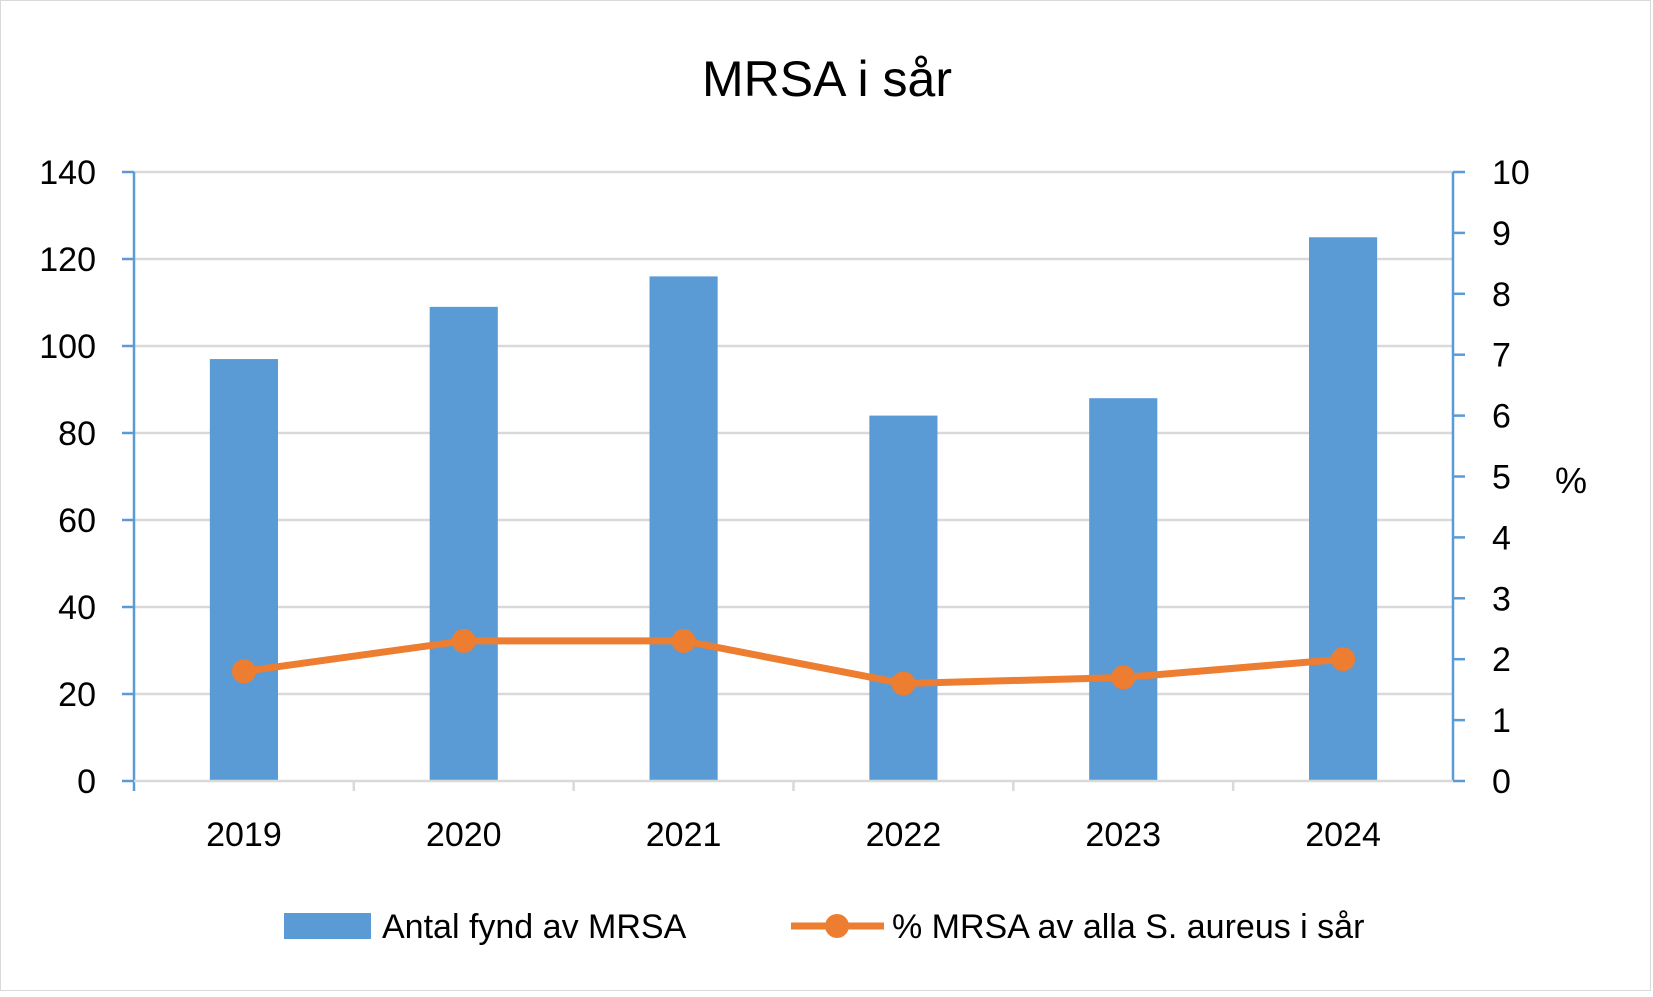  Describe the element at coordinates (1343, 835) in the screenshot. I see `x-tick-label: 2024` at that location.